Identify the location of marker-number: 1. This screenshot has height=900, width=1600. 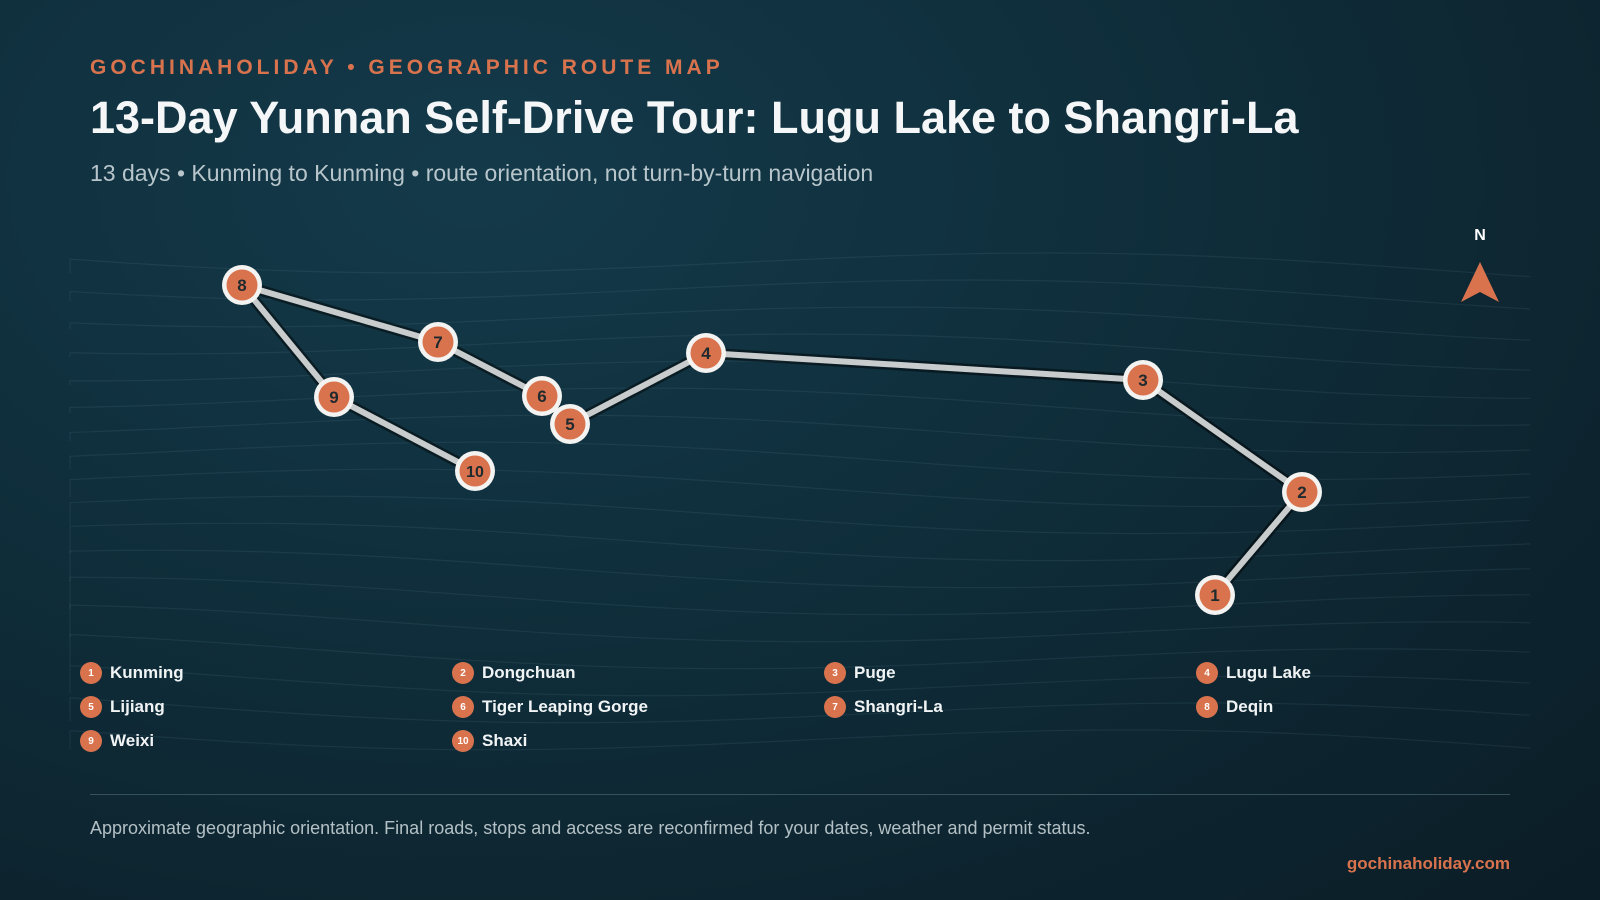
(1214, 595).